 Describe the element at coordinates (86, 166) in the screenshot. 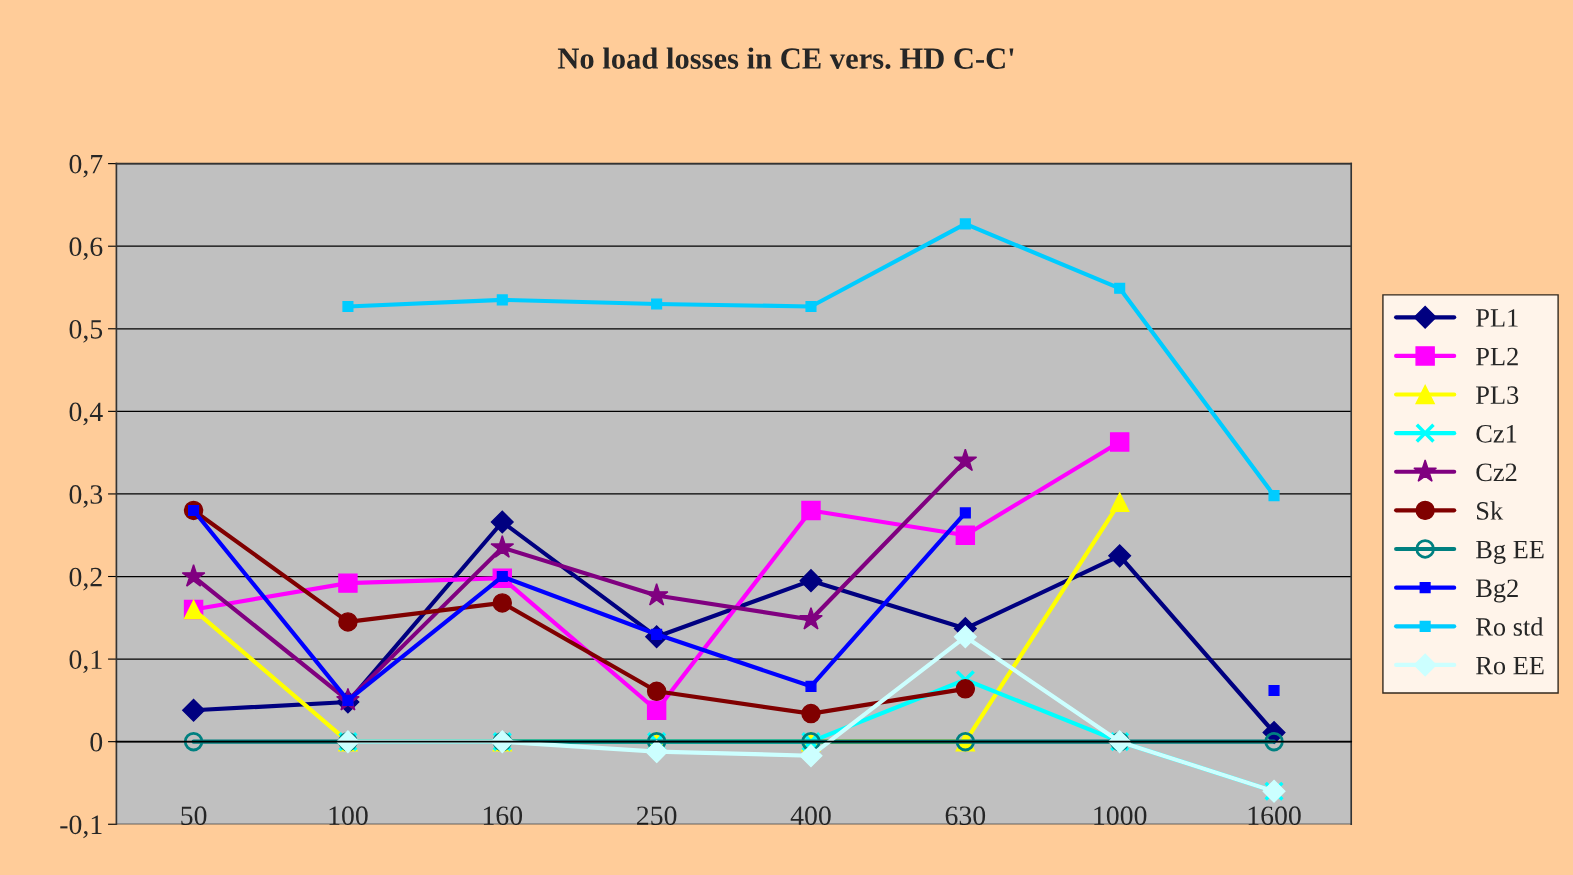

I see `y-tick-label: 0,7` at that location.